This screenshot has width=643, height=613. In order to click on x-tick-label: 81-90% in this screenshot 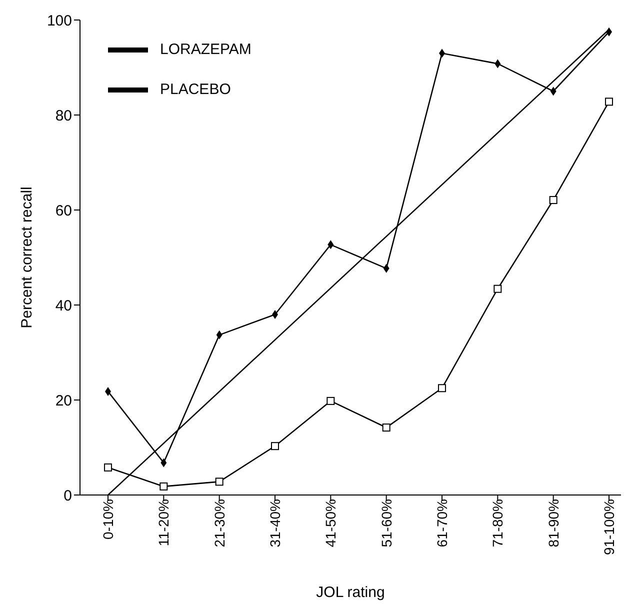, I will do `click(553, 523)`.